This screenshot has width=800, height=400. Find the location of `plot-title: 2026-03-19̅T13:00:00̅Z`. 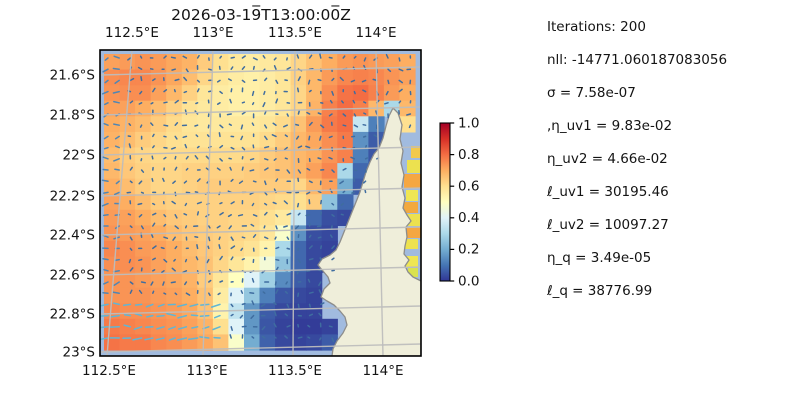

plot-title: 2026-03-19̅T13:00:00̅Z is located at coordinates (261, 14).